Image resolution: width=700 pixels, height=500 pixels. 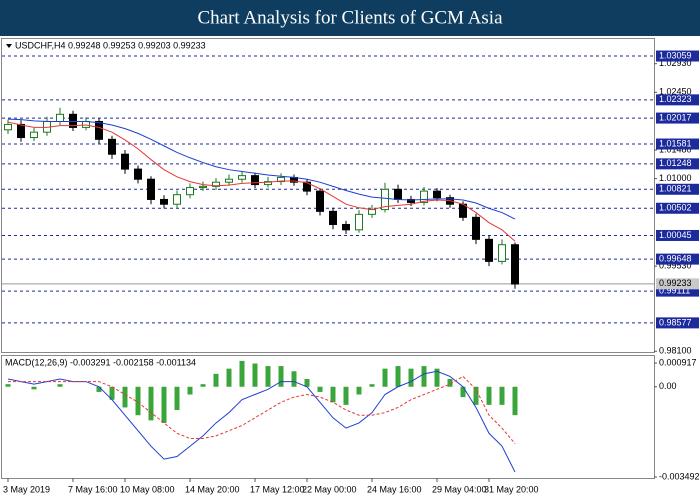 What do you see at coordinates (675, 63) in the screenshot?
I see `y-tick-label: 1.02930` at bounding box center [675, 63].